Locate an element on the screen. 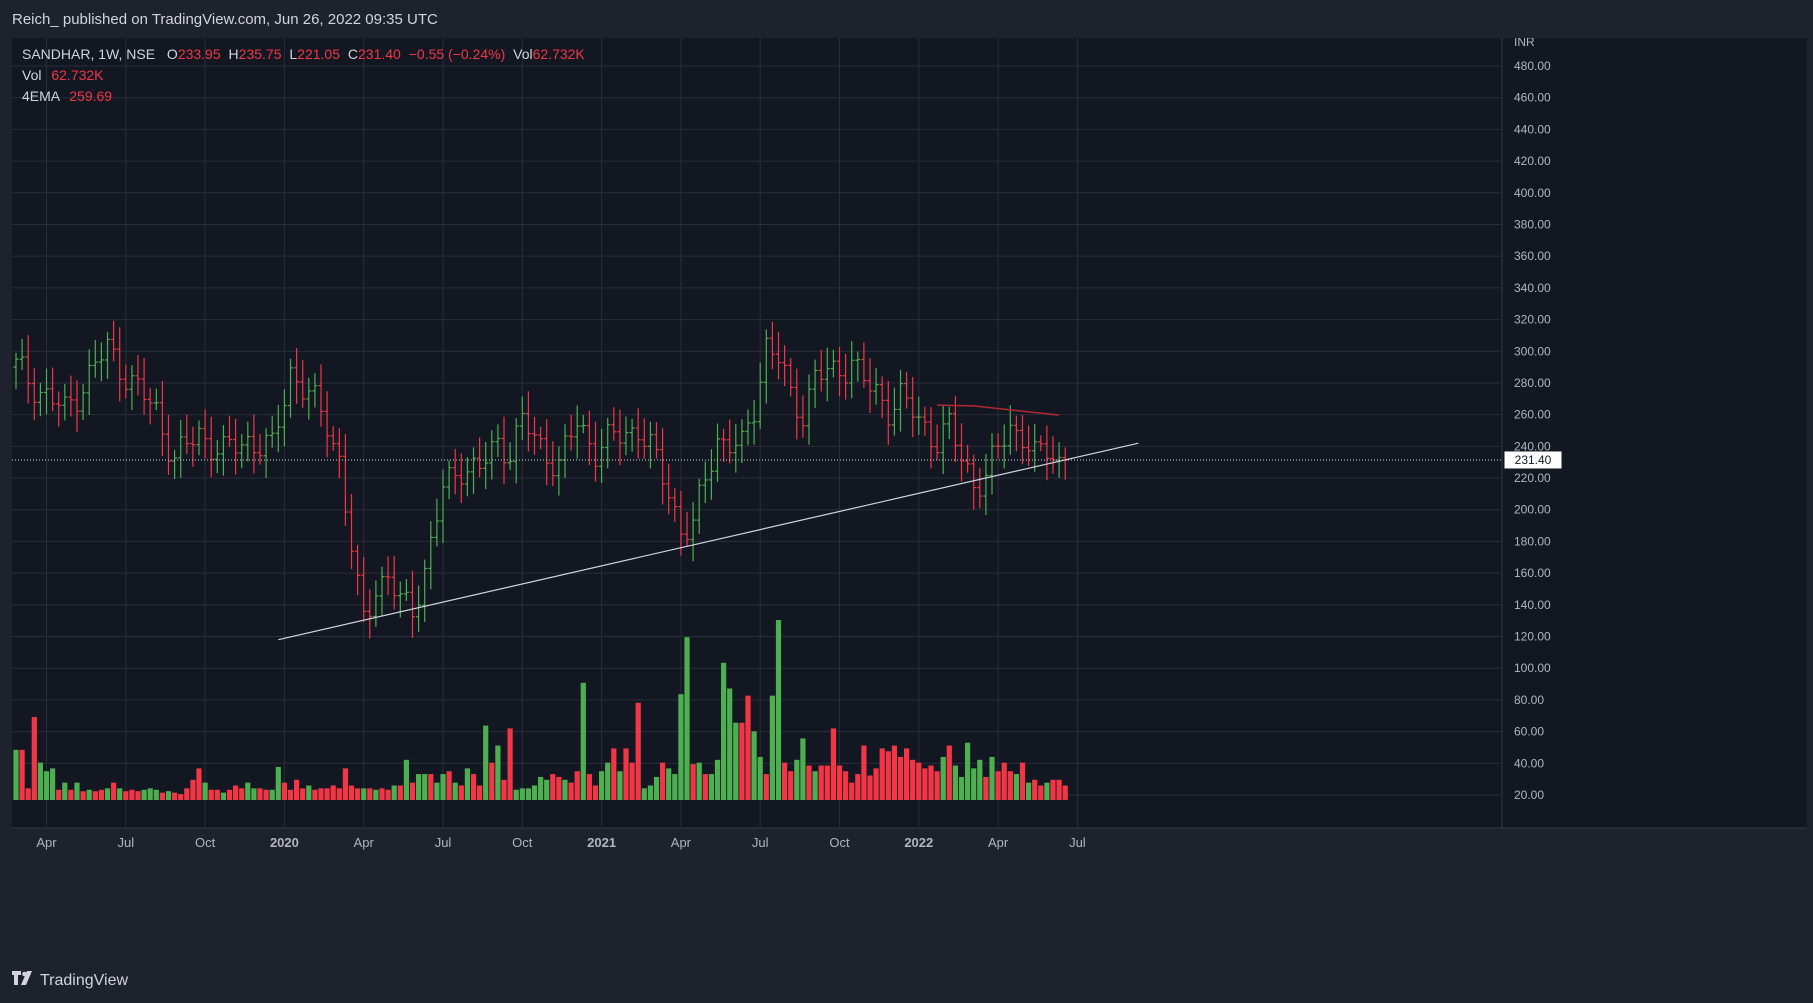 This screenshot has height=1003, width=1813. last-price-box is located at coordinates (1533, 460).